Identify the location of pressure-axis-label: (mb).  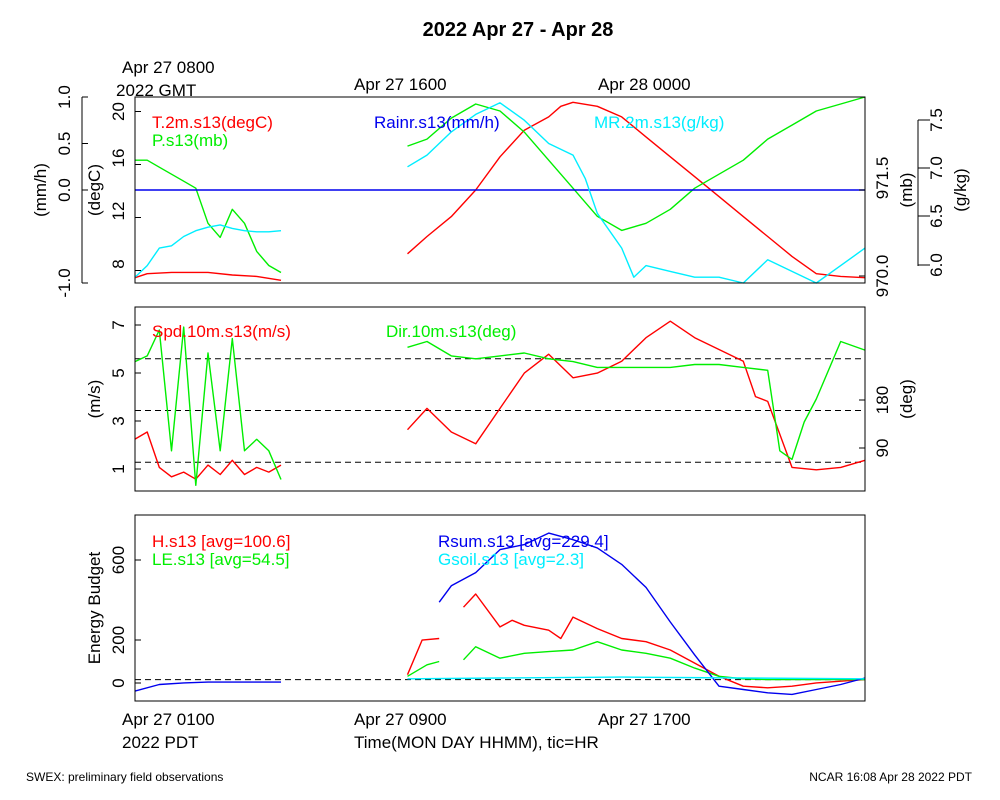
(906, 190).